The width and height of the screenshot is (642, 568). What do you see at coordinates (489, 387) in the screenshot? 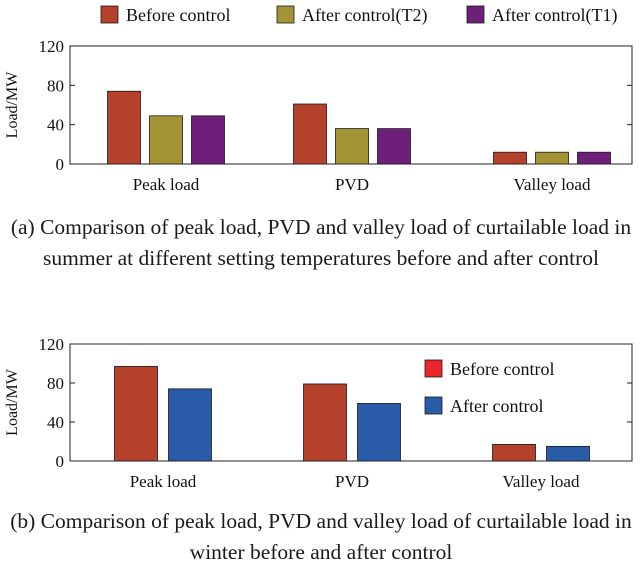
I see `chart-b-legend: Before control After control` at bounding box center [489, 387].